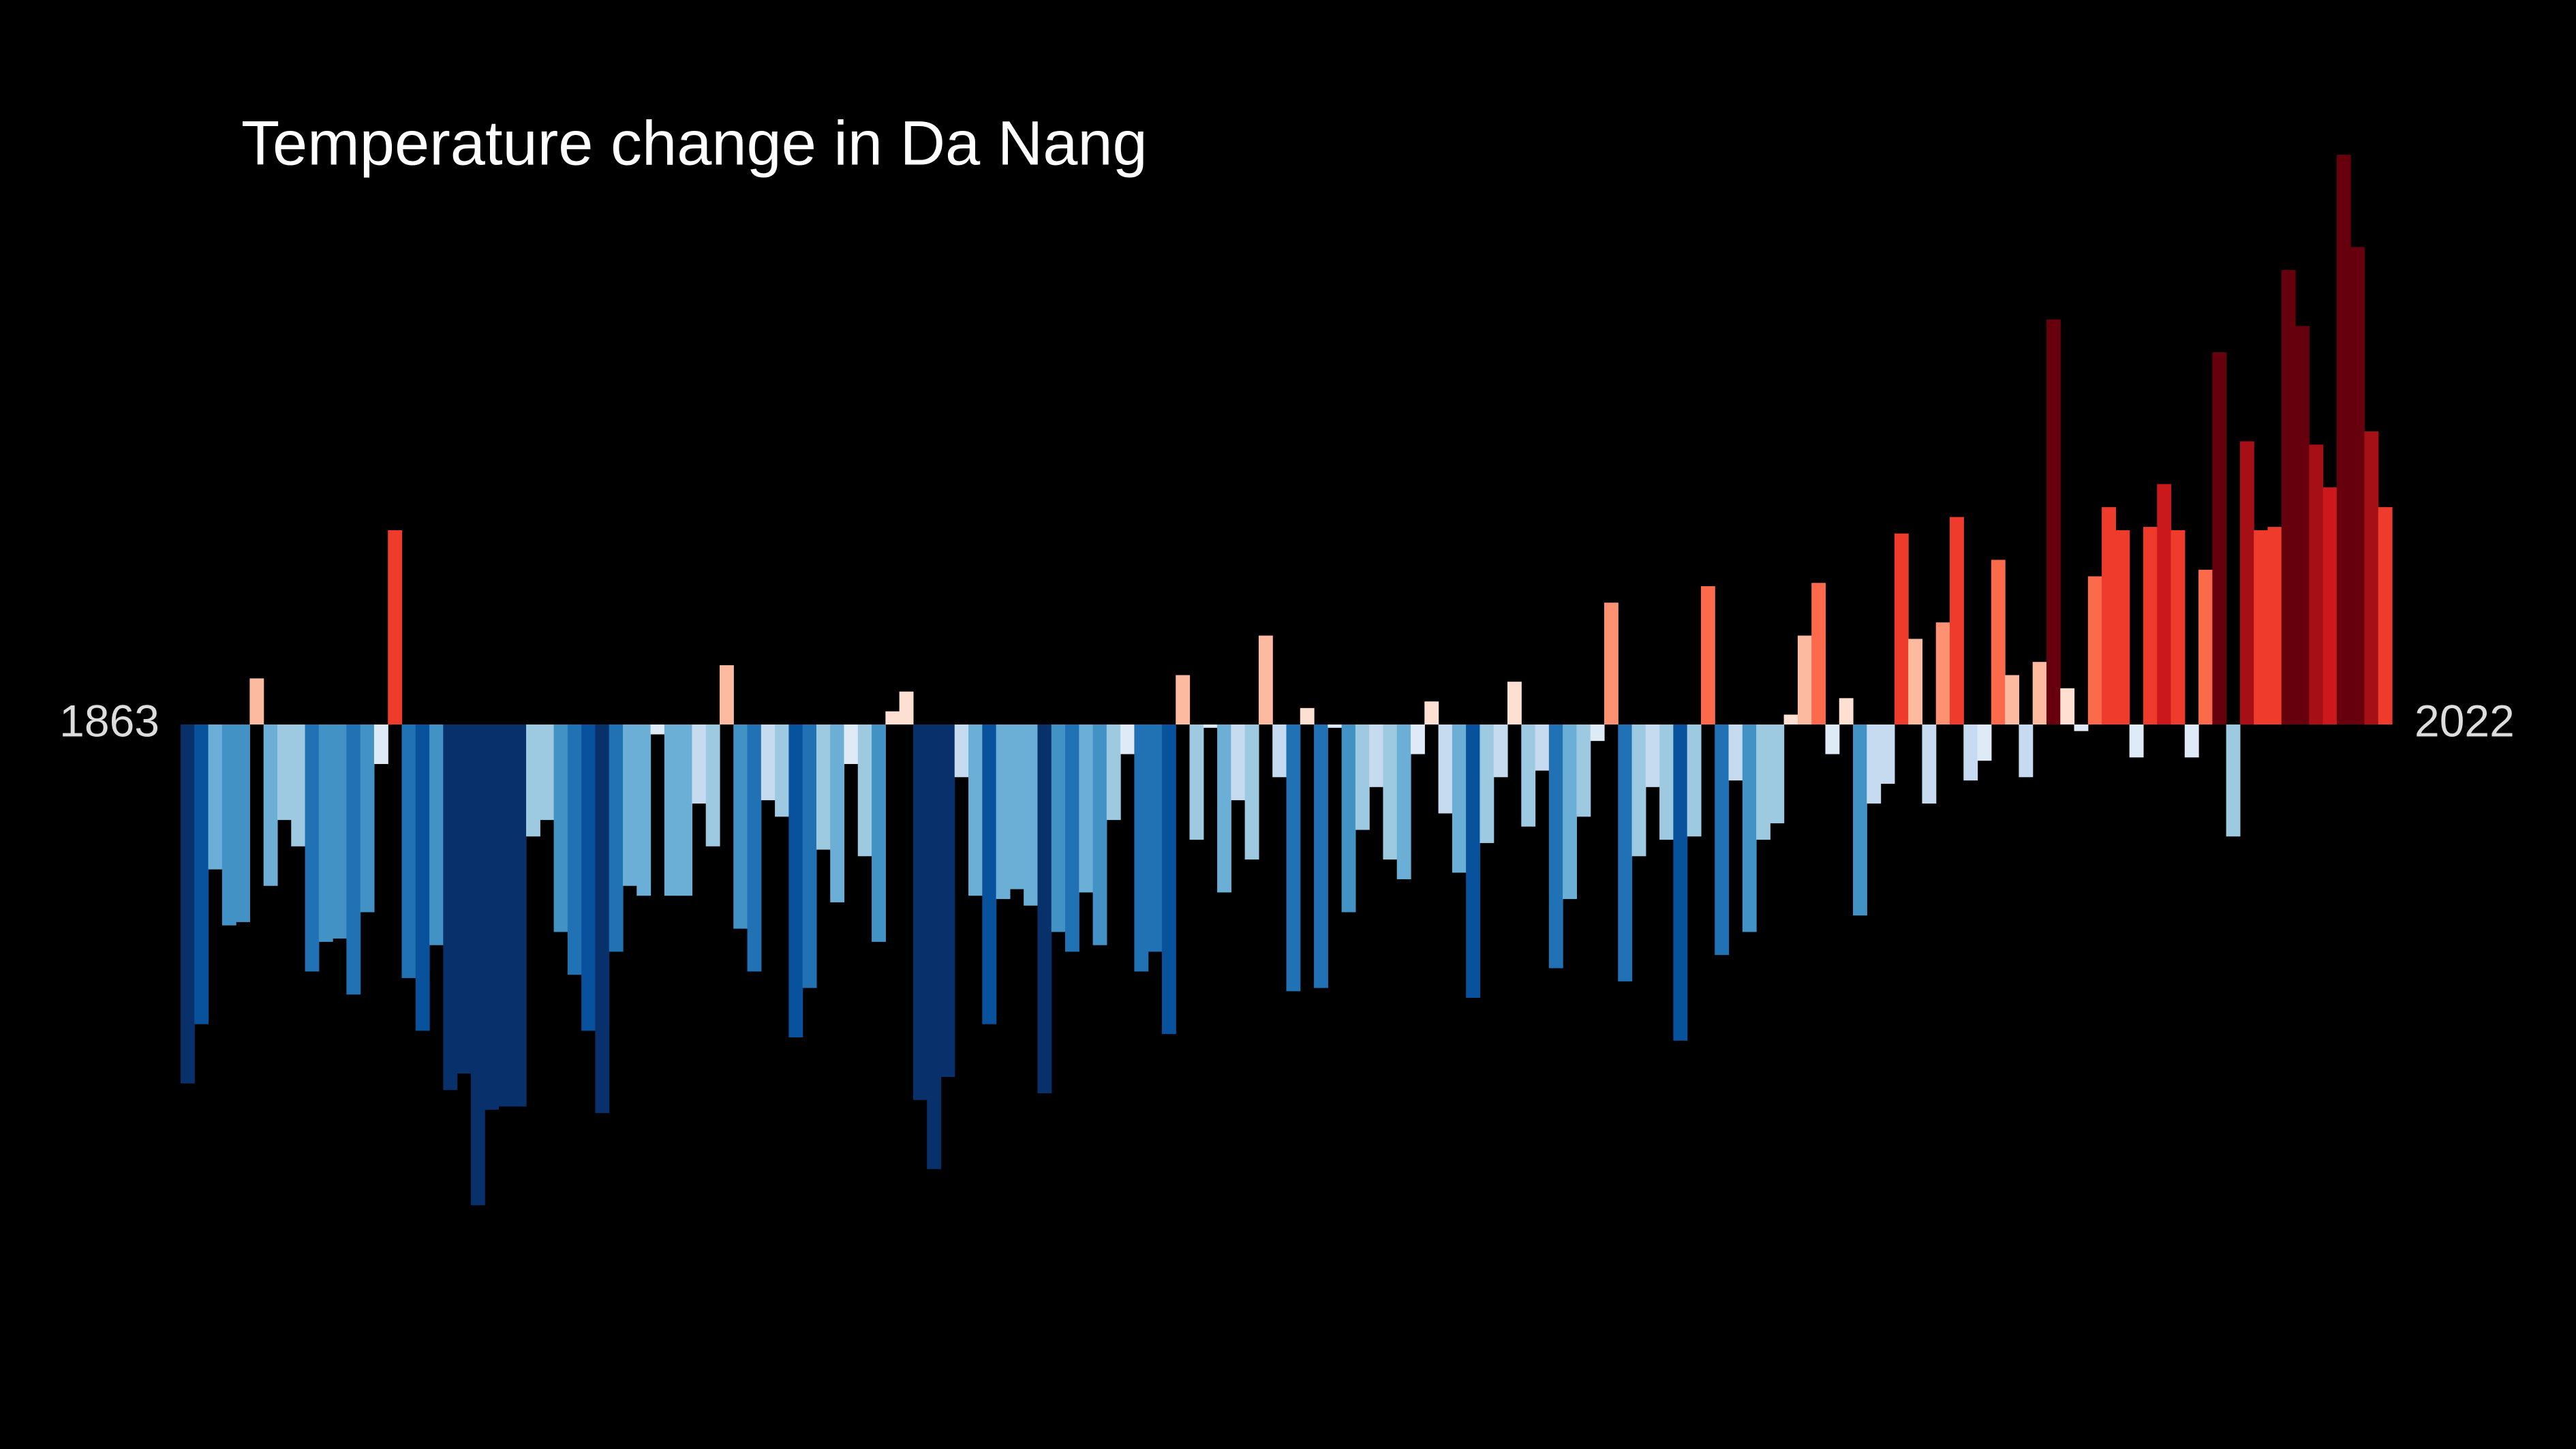  What do you see at coordinates (2464, 721) in the screenshot?
I see `x-tick-label: 2022` at bounding box center [2464, 721].